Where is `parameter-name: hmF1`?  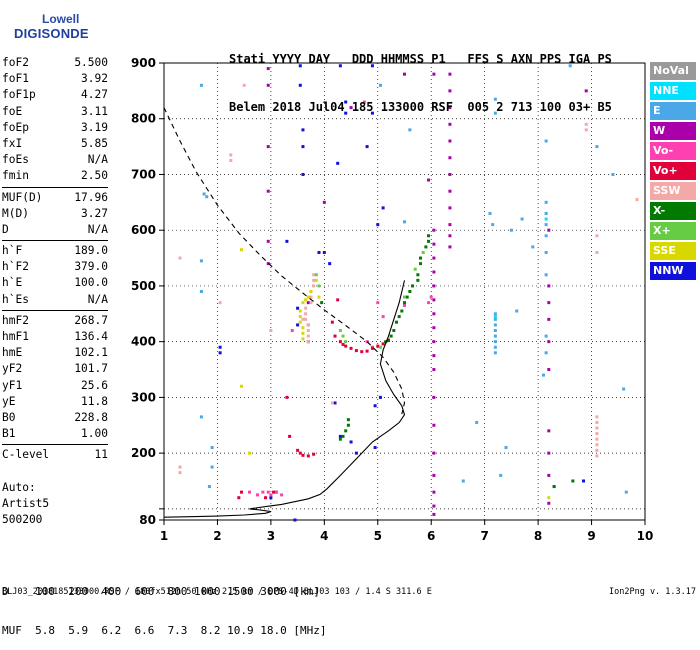 parameter-name: hmF1 is located at coordinates (15, 336).